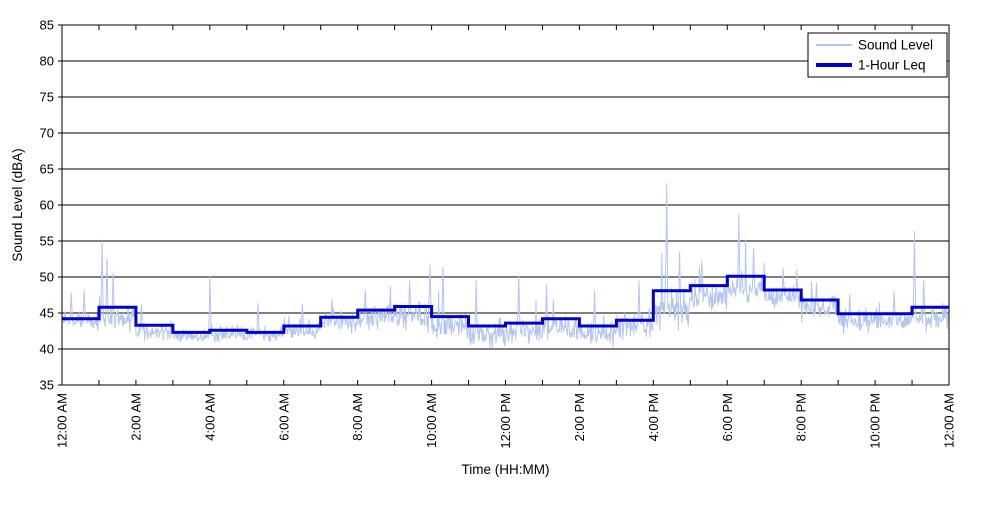  Describe the element at coordinates (505, 421) in the screenshot. I see `x-tick-label-6: 12:00 PM` at that location.